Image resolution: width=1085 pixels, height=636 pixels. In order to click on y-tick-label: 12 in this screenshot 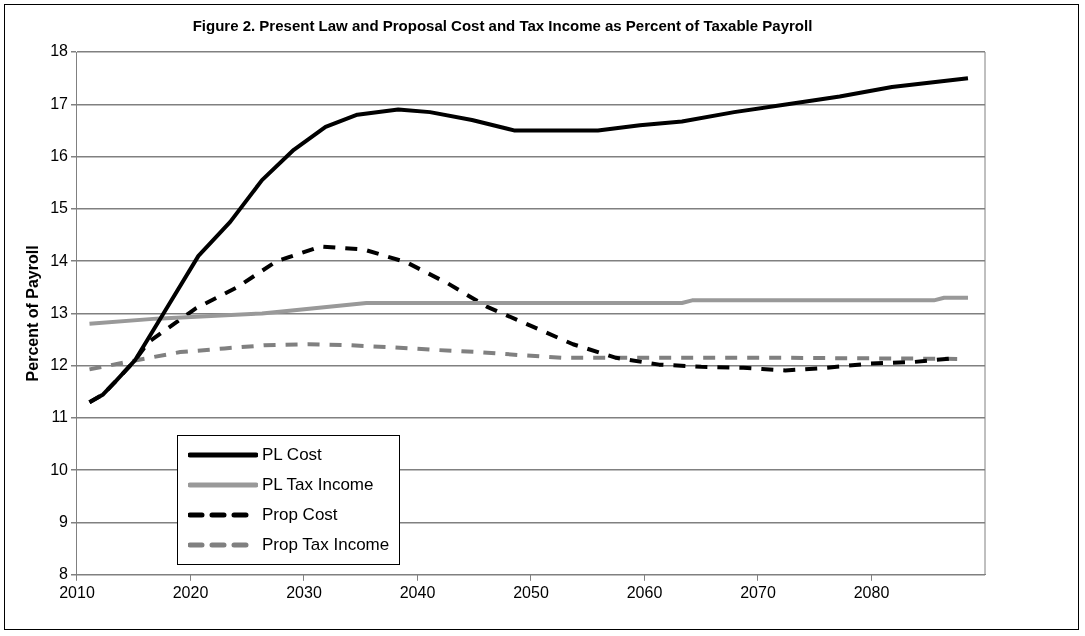, I will do `click(59, 365)`.